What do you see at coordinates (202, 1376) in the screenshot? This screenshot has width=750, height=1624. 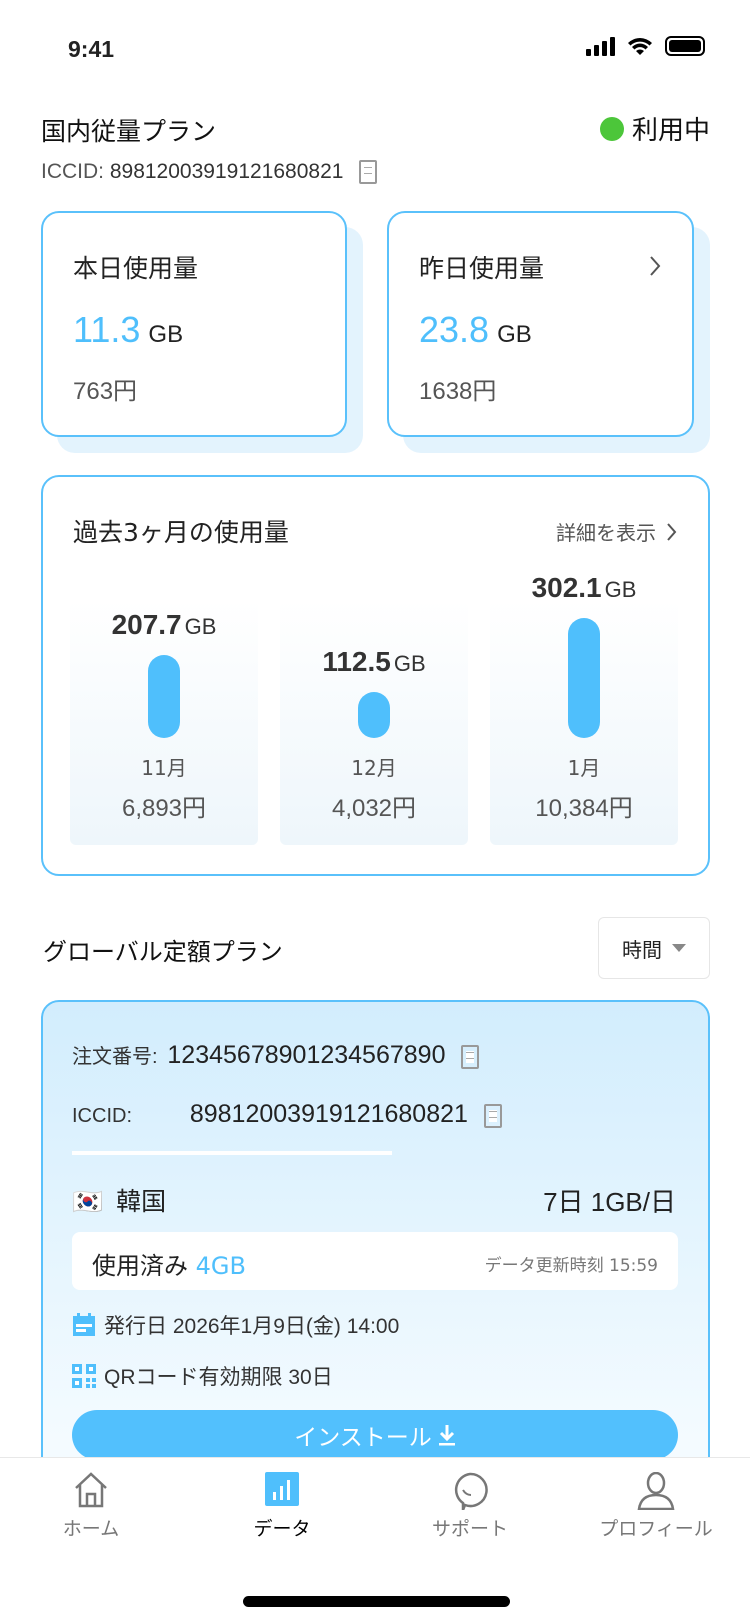 I see `qr-expiry: QRコード有効期限 30日` at bounding box center [202, 1376].